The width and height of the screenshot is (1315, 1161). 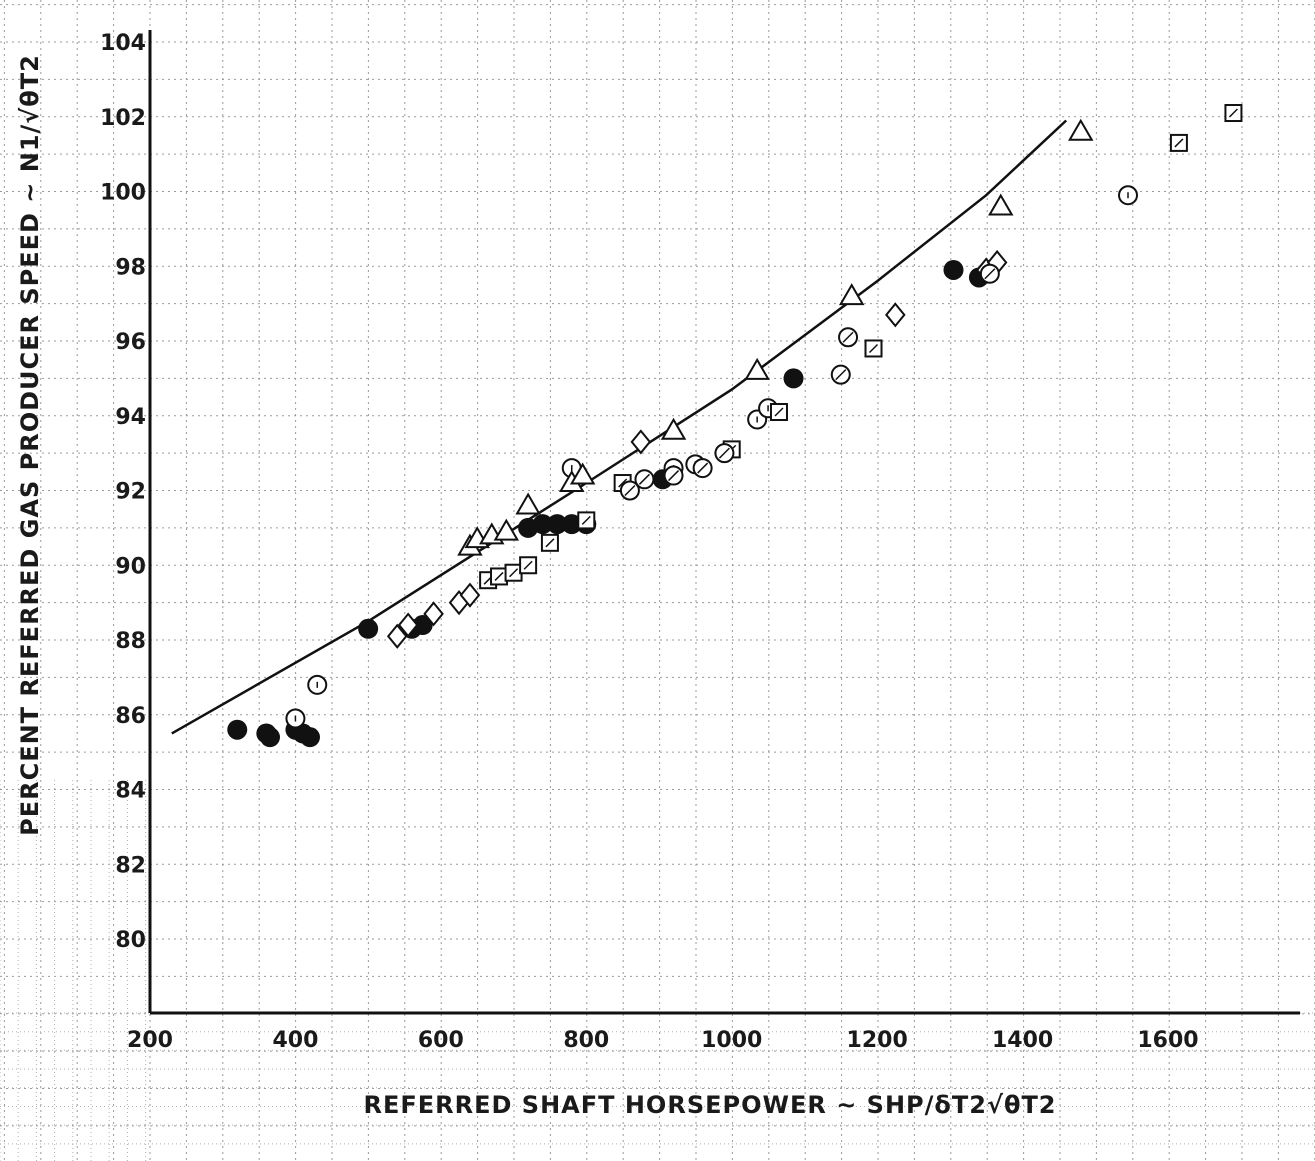 What do you see at coordinates (130, 267) in the screenshot?
I see `y-tick-label: 98` at bounding box center [130, 267].